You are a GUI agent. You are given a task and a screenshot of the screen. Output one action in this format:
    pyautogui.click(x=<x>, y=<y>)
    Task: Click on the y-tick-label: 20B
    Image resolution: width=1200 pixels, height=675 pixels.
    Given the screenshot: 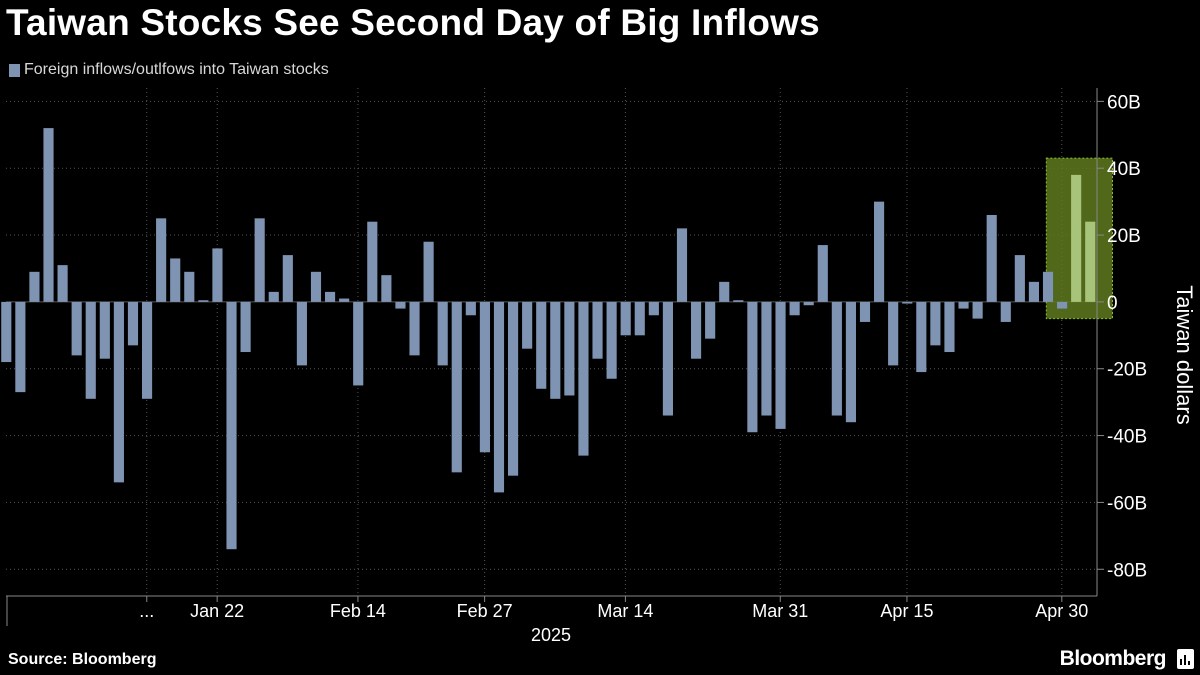 What is the action you would take?
    pyautogui.click(x=1124, y=236)
    